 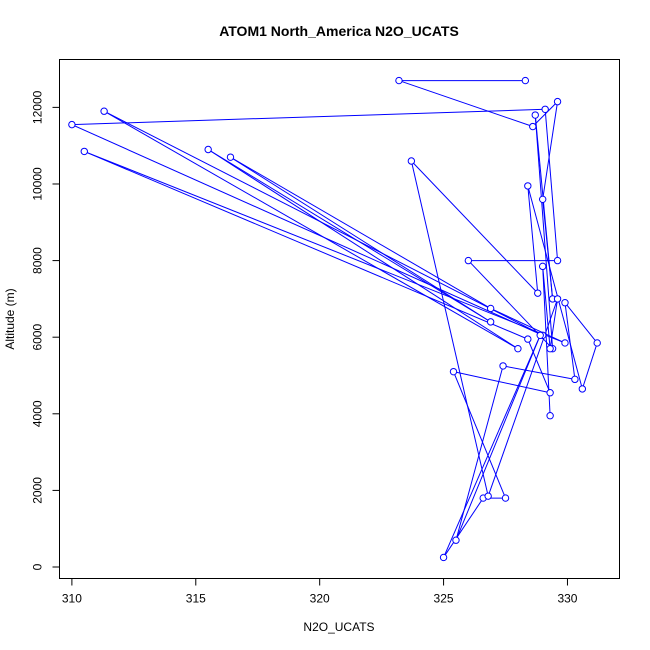 What do you see at coordinates (10, 318) in the screenshot?
I see `y-axis-label: Altitude (m)` at bounding box center [10, 318].